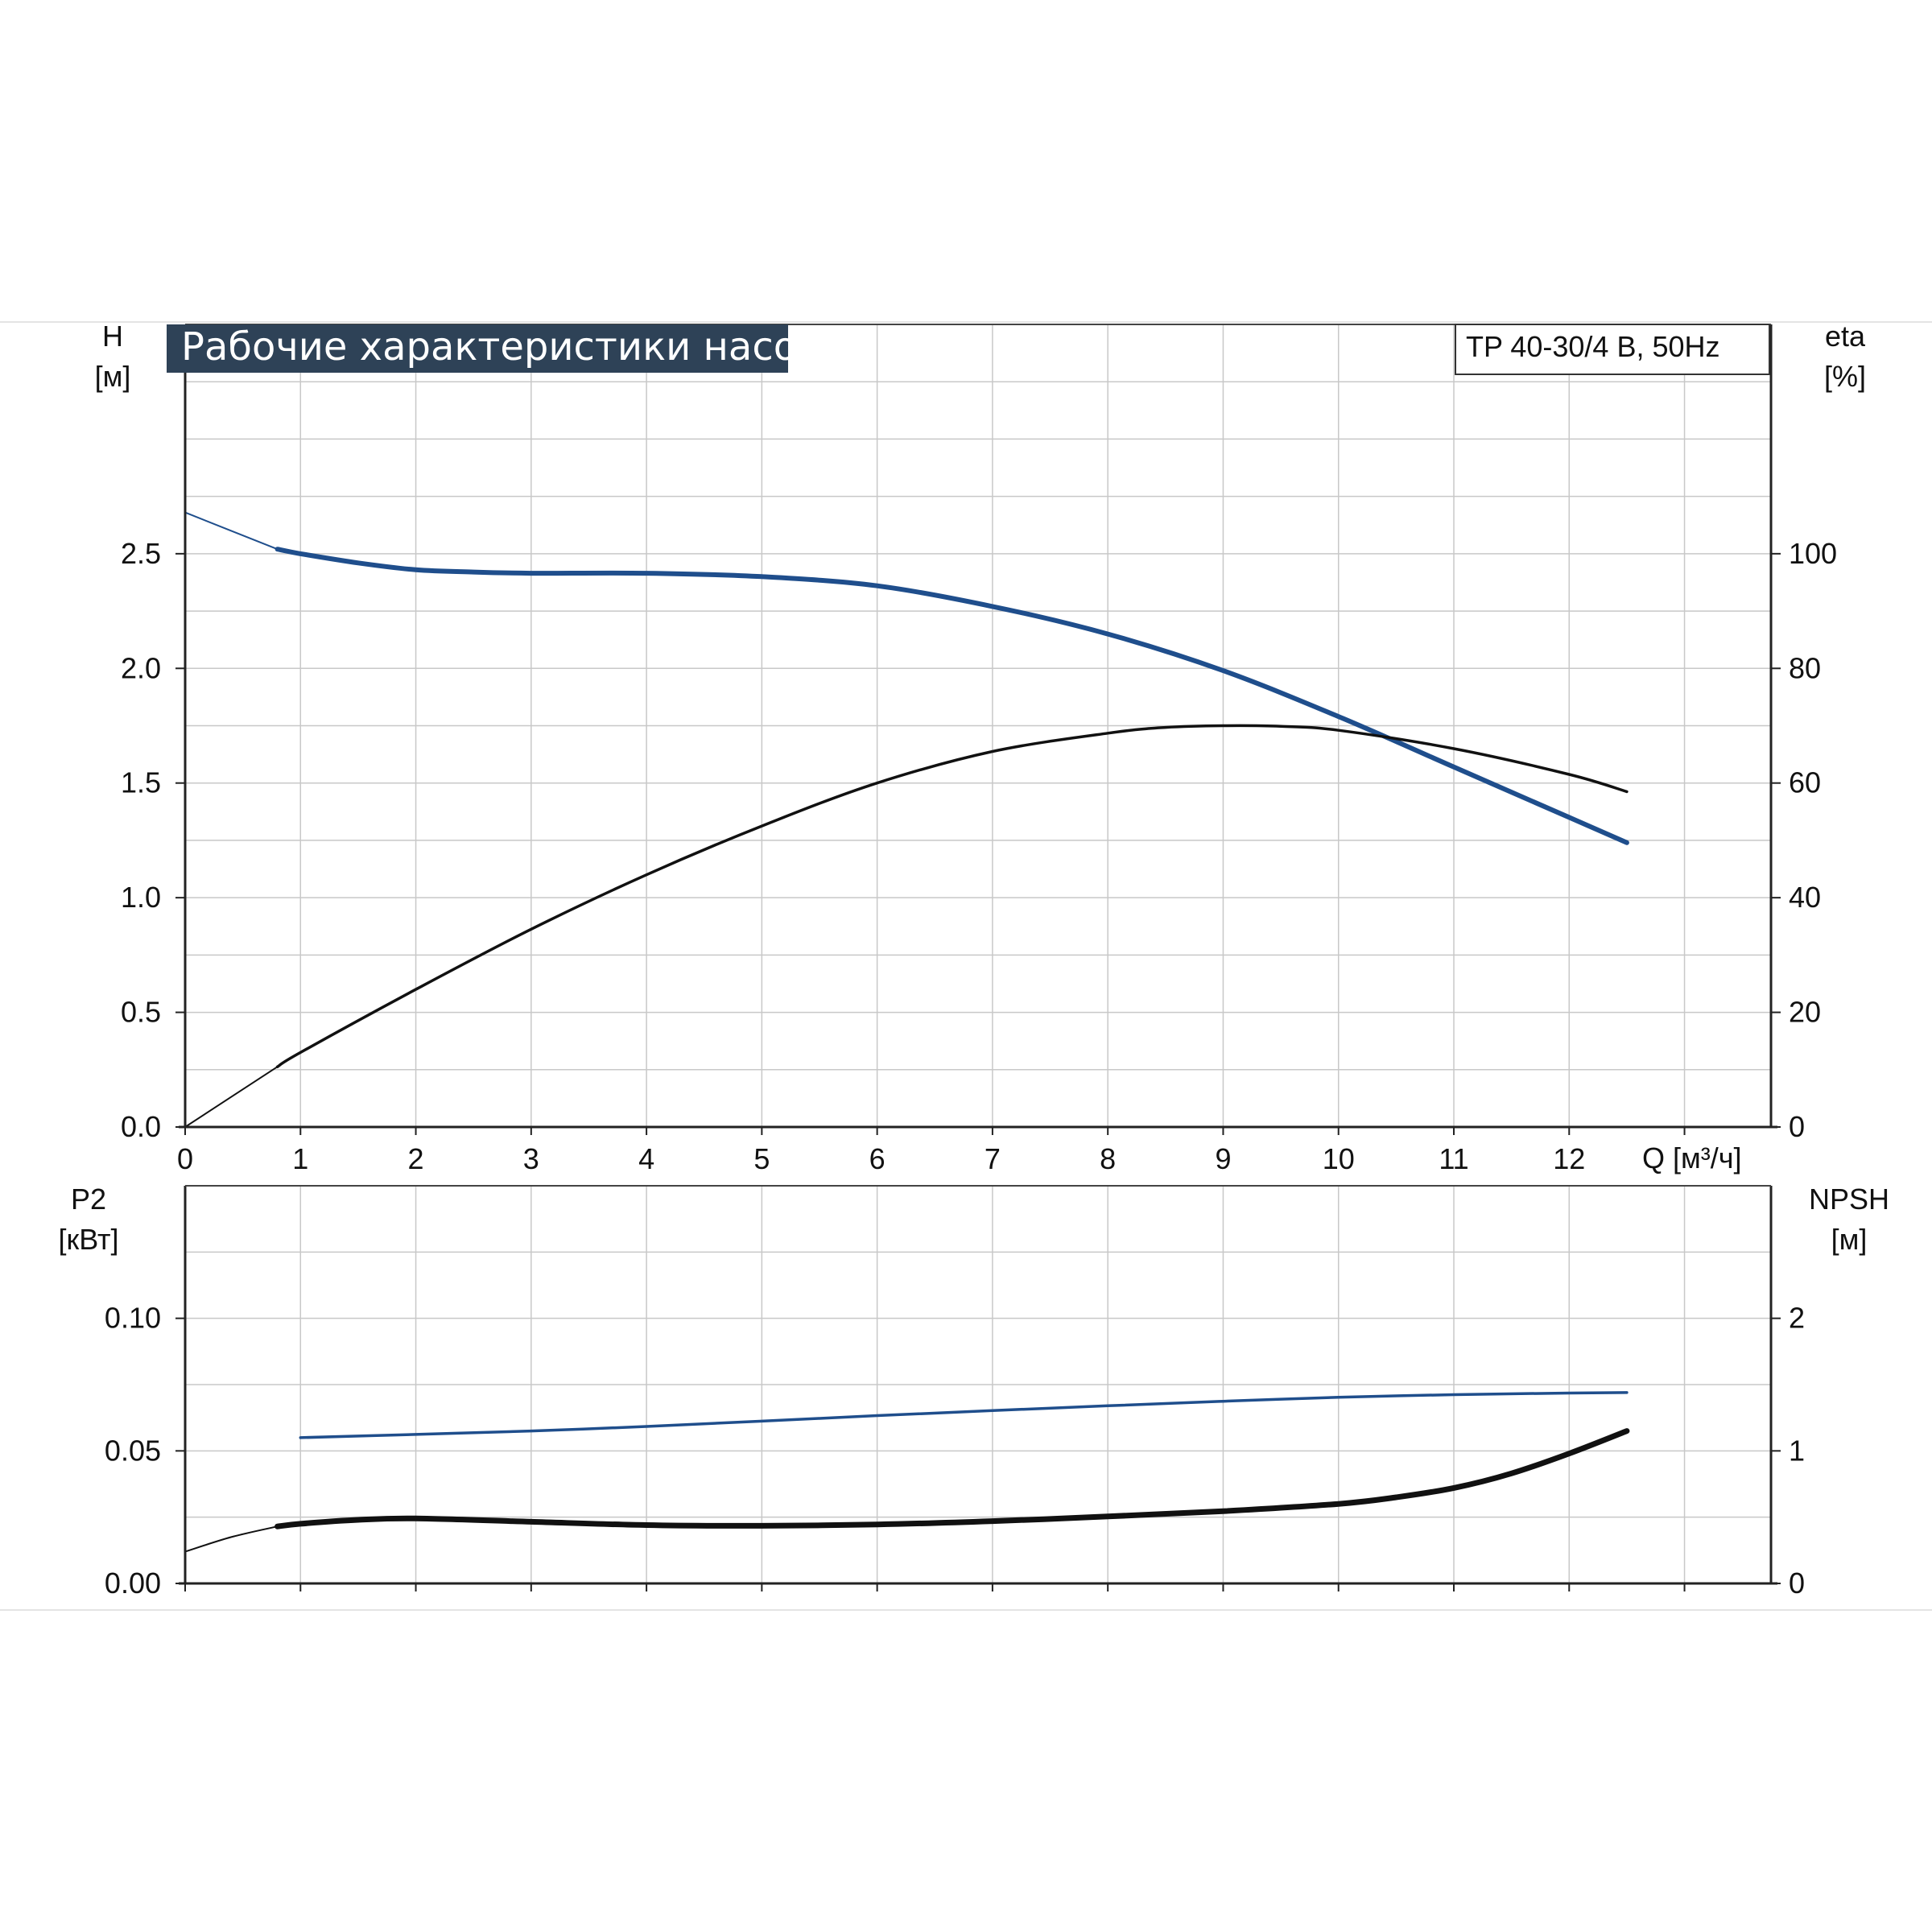 Image resolution: width=1932 pixels, height=1932 pixels. I want to click on top-left-tick-label: 0.0, so click(141, 1126).